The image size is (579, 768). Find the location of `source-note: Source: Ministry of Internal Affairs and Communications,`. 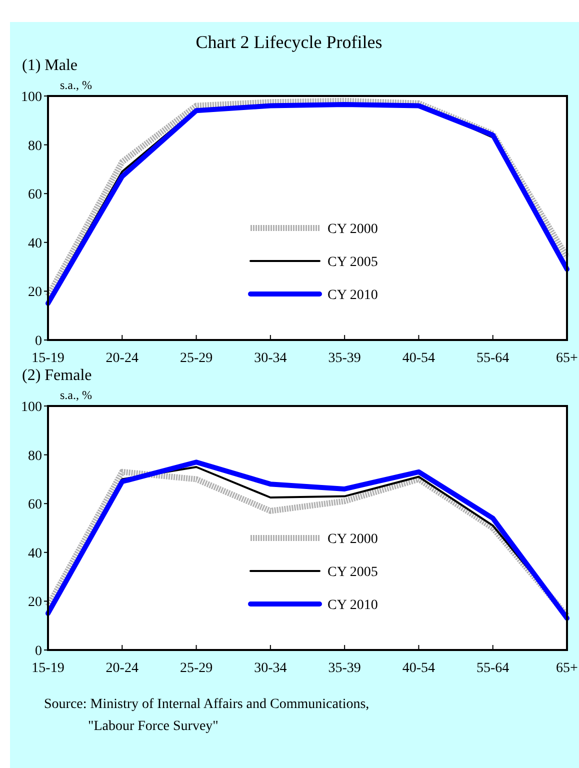

source-note: Source: Ministry of Internal Affairs and Communications, is located at coordinates (207, 704).